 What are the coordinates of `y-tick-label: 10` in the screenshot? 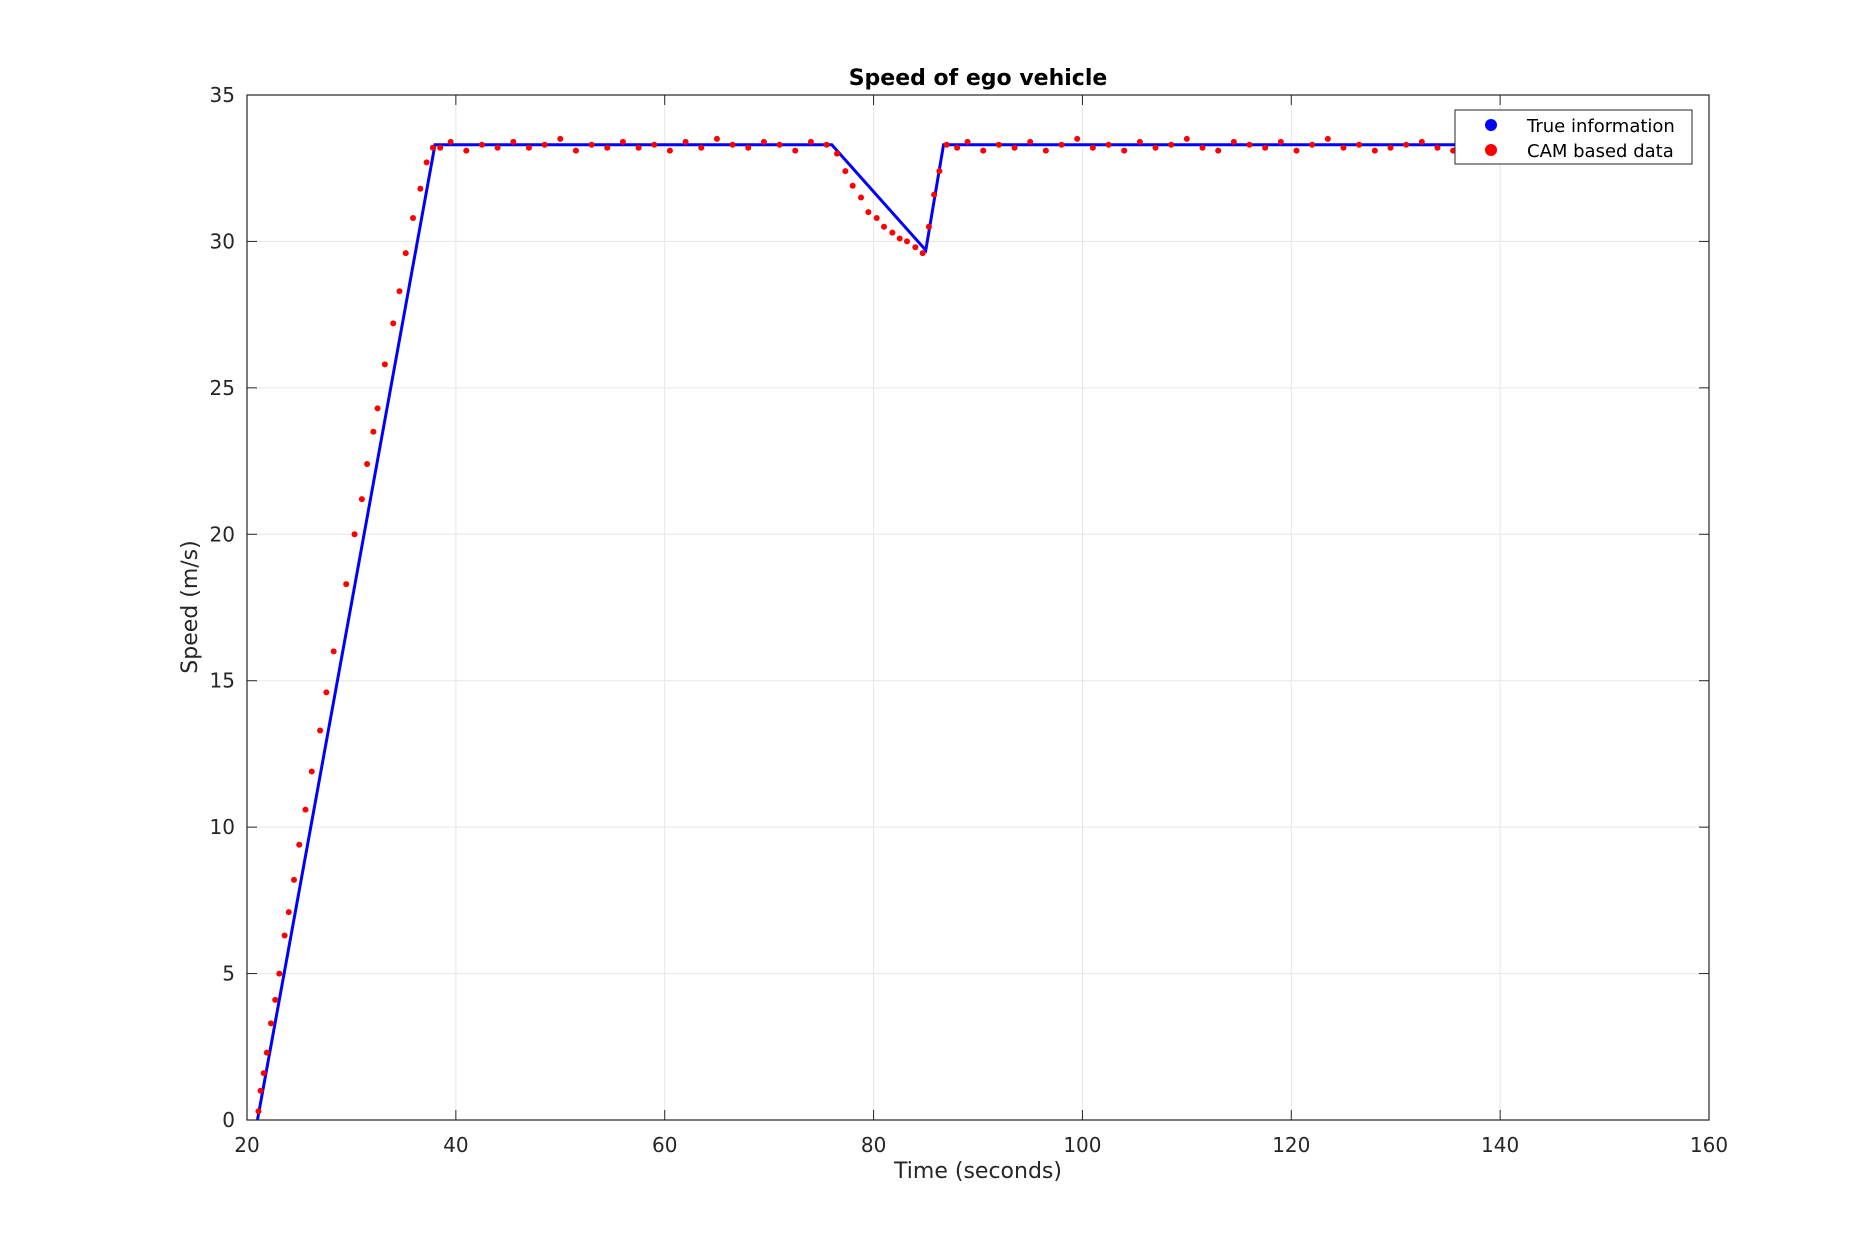 It's located at (222, 827).